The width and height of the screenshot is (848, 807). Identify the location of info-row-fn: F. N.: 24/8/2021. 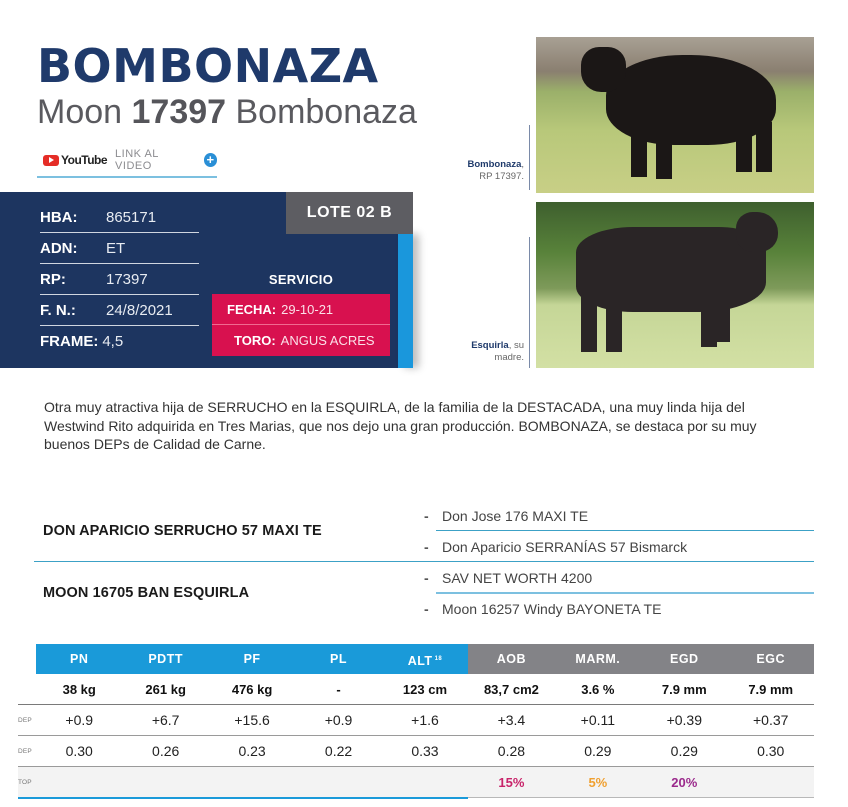
(119, 310).